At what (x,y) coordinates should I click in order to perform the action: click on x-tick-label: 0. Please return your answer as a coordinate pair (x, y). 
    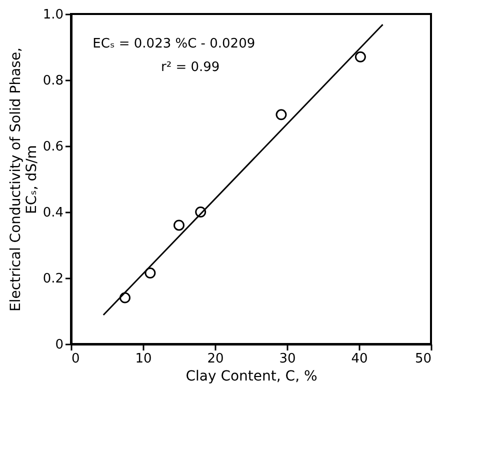
    Looking at the image, I should click on (76, 359).